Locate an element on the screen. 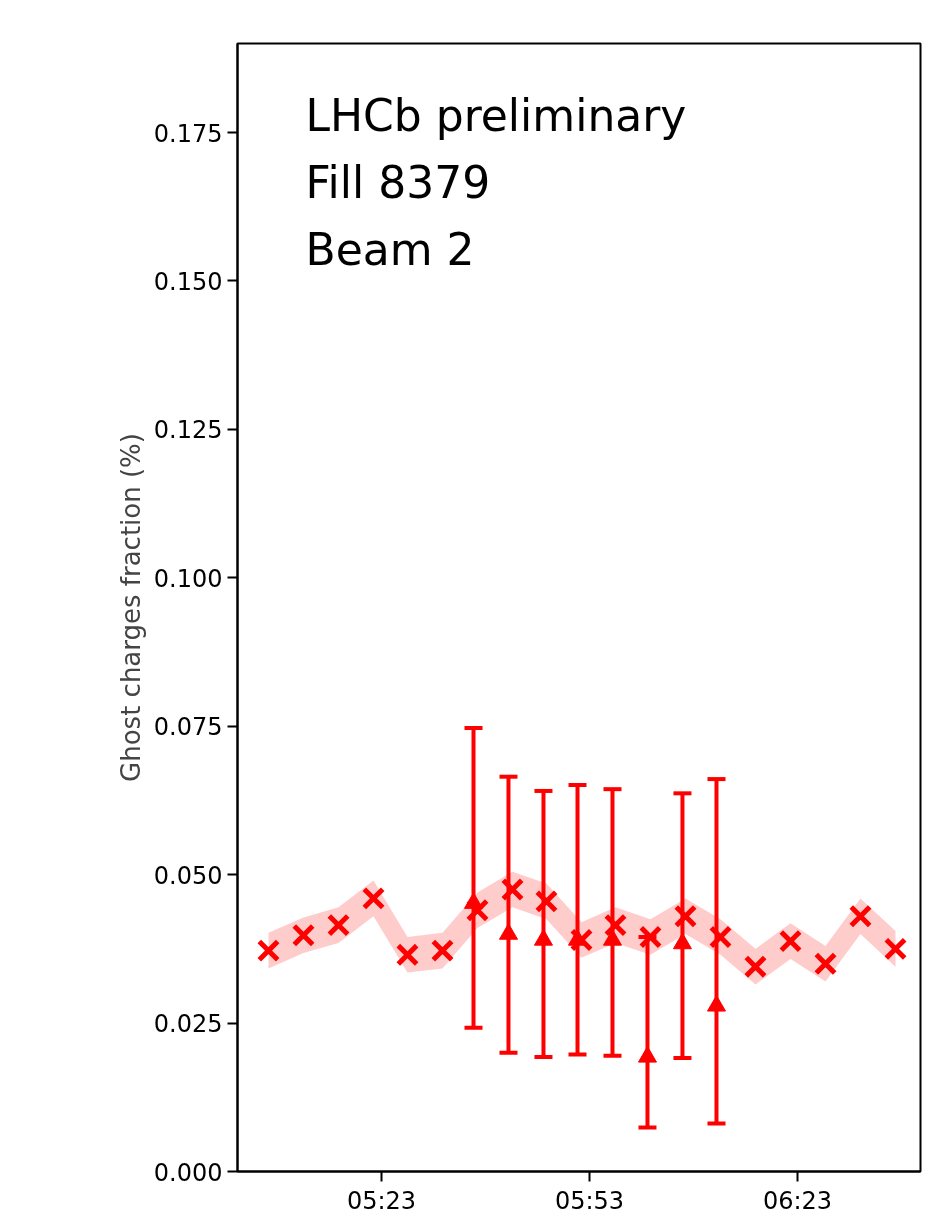  x-tick-label: 05:53 is located at coordinates (589, 1200).